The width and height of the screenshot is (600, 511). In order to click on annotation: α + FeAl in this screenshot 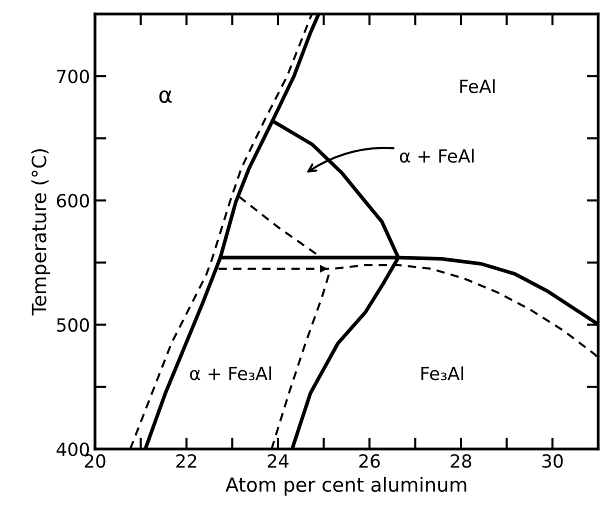, I will do `click(437, 155)`.